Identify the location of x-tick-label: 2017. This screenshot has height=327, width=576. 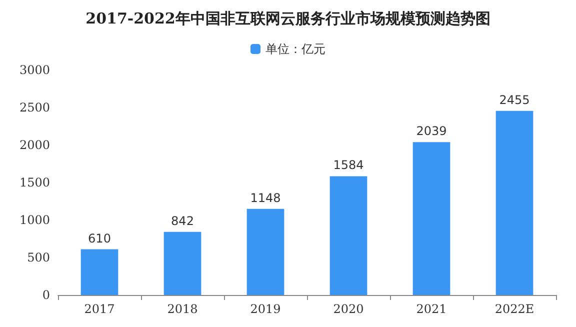
(99, 309).